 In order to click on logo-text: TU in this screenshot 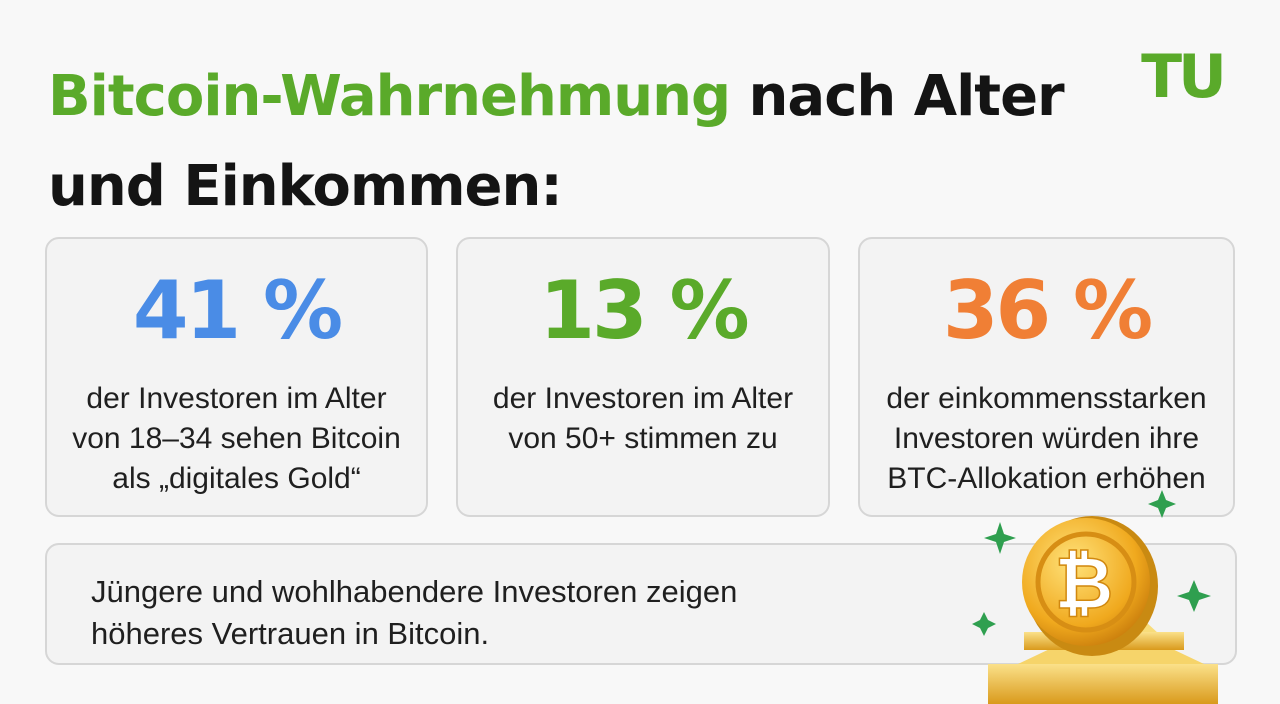, I will do `click(1182, 75)`.